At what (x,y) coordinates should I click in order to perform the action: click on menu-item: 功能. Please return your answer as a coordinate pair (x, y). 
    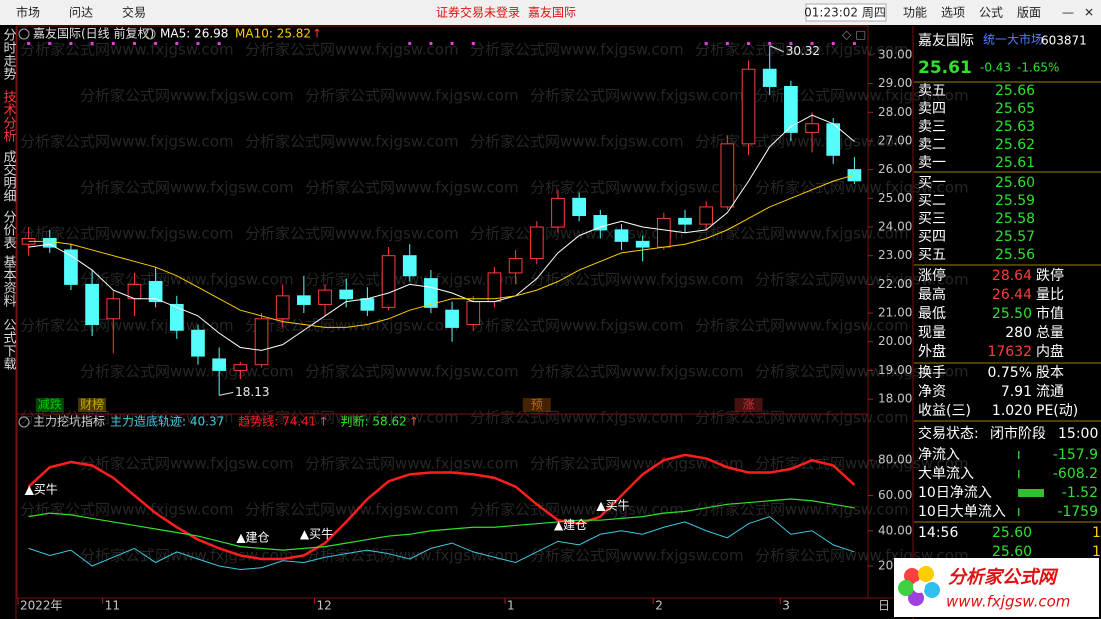
    Looking at the image, I should click on (915, 13).